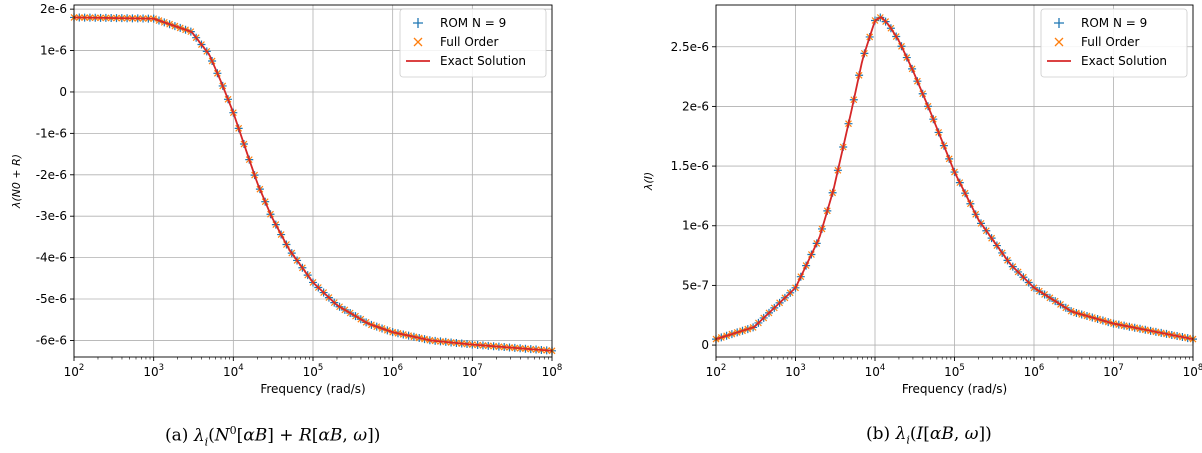  Describe the element at coordinates (51, 299) in the screenshot. I see `tick-label-y: -5e-6` at that location.